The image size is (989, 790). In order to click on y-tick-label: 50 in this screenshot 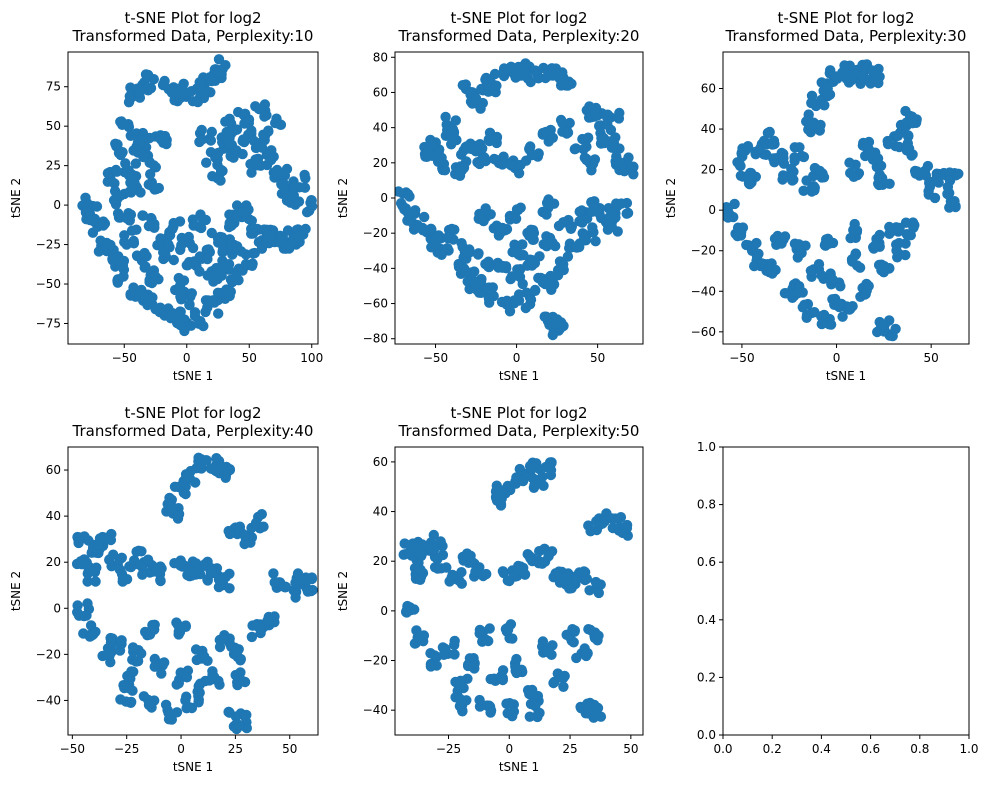, I will do `click(53, 126)`.